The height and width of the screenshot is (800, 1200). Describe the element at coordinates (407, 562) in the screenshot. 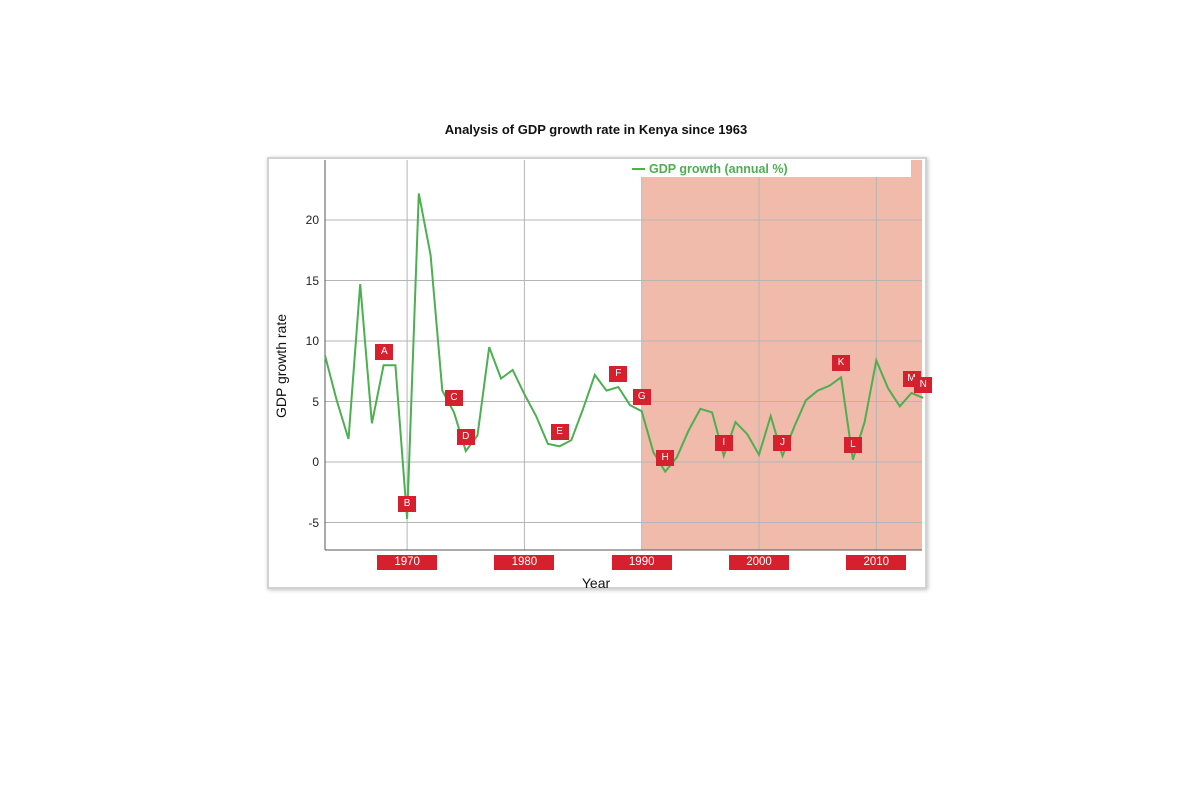

I see `x-tick-label: 1970` at that location.